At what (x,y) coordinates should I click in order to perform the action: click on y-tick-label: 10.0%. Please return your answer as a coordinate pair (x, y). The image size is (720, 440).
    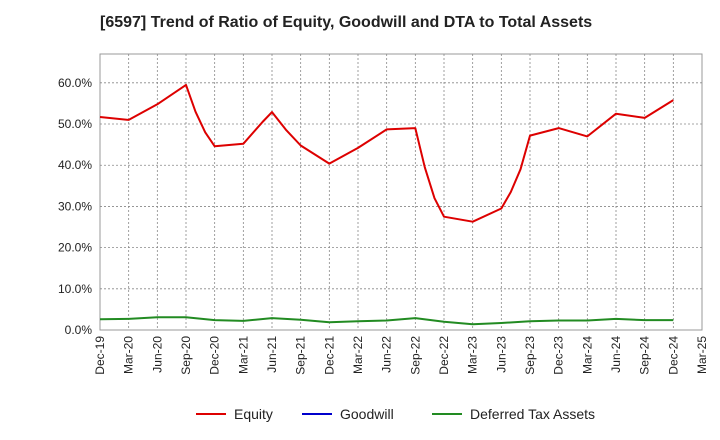
    Looking at the image, I should click on (75, 289).